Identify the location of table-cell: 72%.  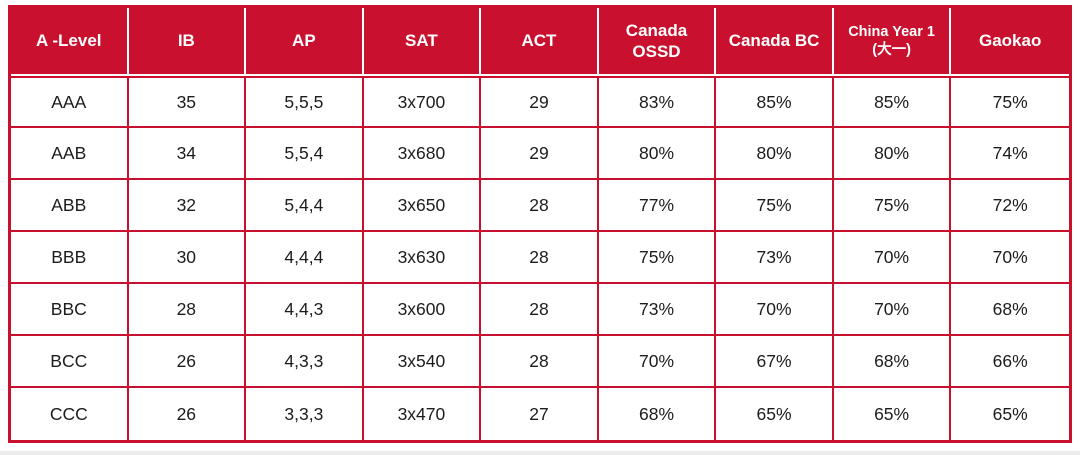
(1010, 206).